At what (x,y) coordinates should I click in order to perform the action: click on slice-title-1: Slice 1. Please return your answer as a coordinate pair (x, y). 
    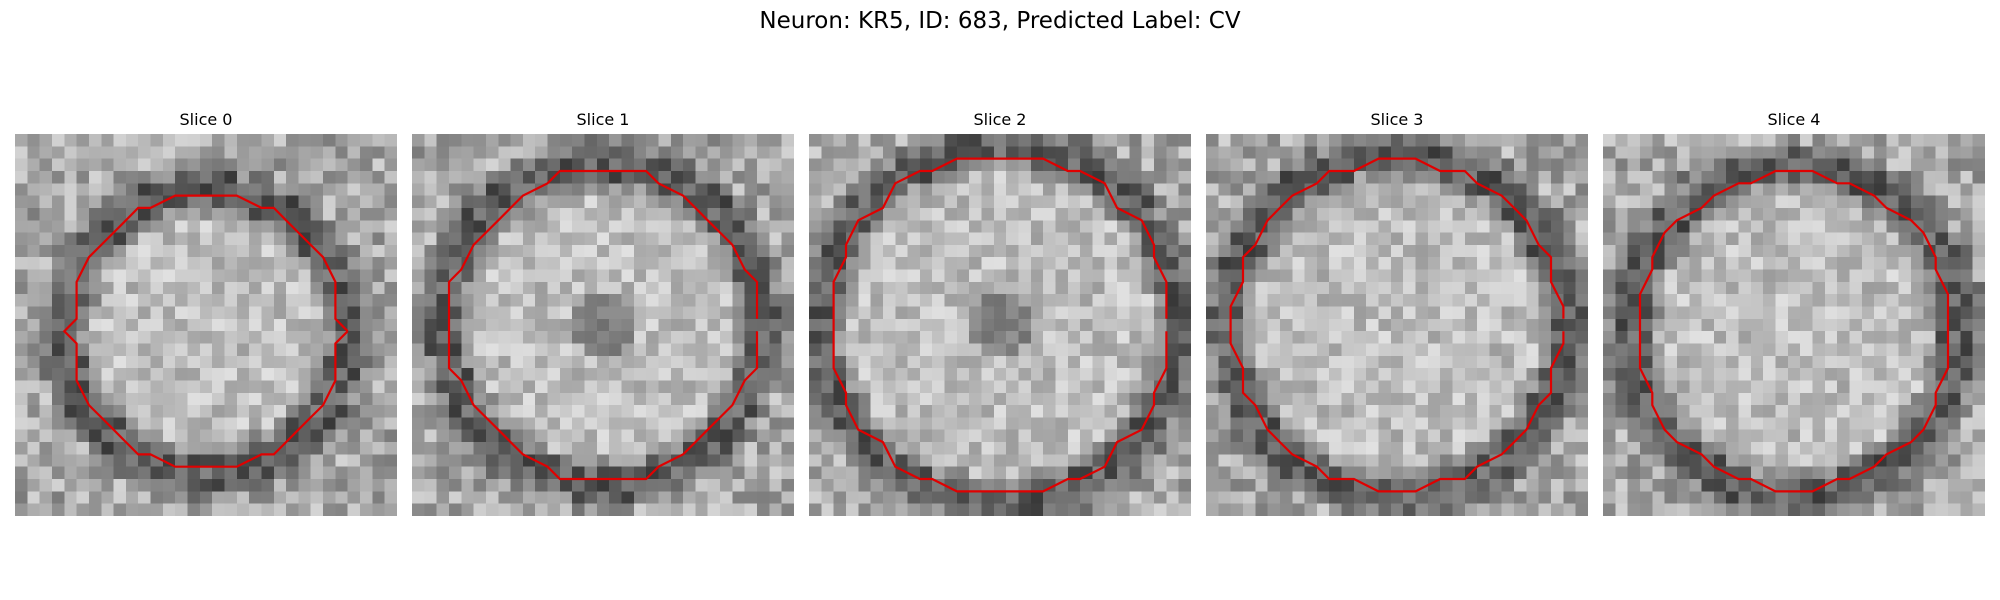
    Looking at the image, I should click on (603, 119).